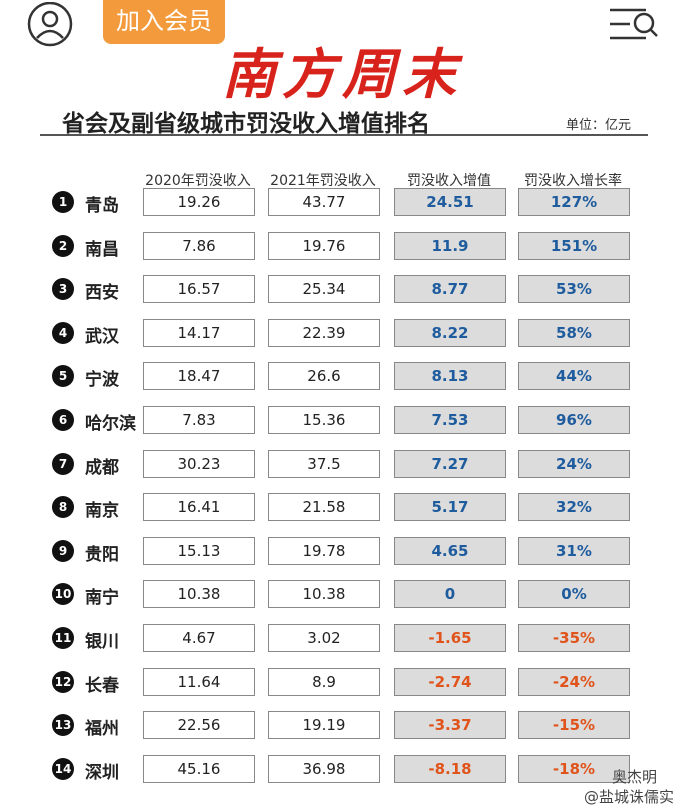 The image size is (690, 808). Describe the element at coordinates (110, 424) in the screenshot. I see `city-name: 哈尔滨` at that location.